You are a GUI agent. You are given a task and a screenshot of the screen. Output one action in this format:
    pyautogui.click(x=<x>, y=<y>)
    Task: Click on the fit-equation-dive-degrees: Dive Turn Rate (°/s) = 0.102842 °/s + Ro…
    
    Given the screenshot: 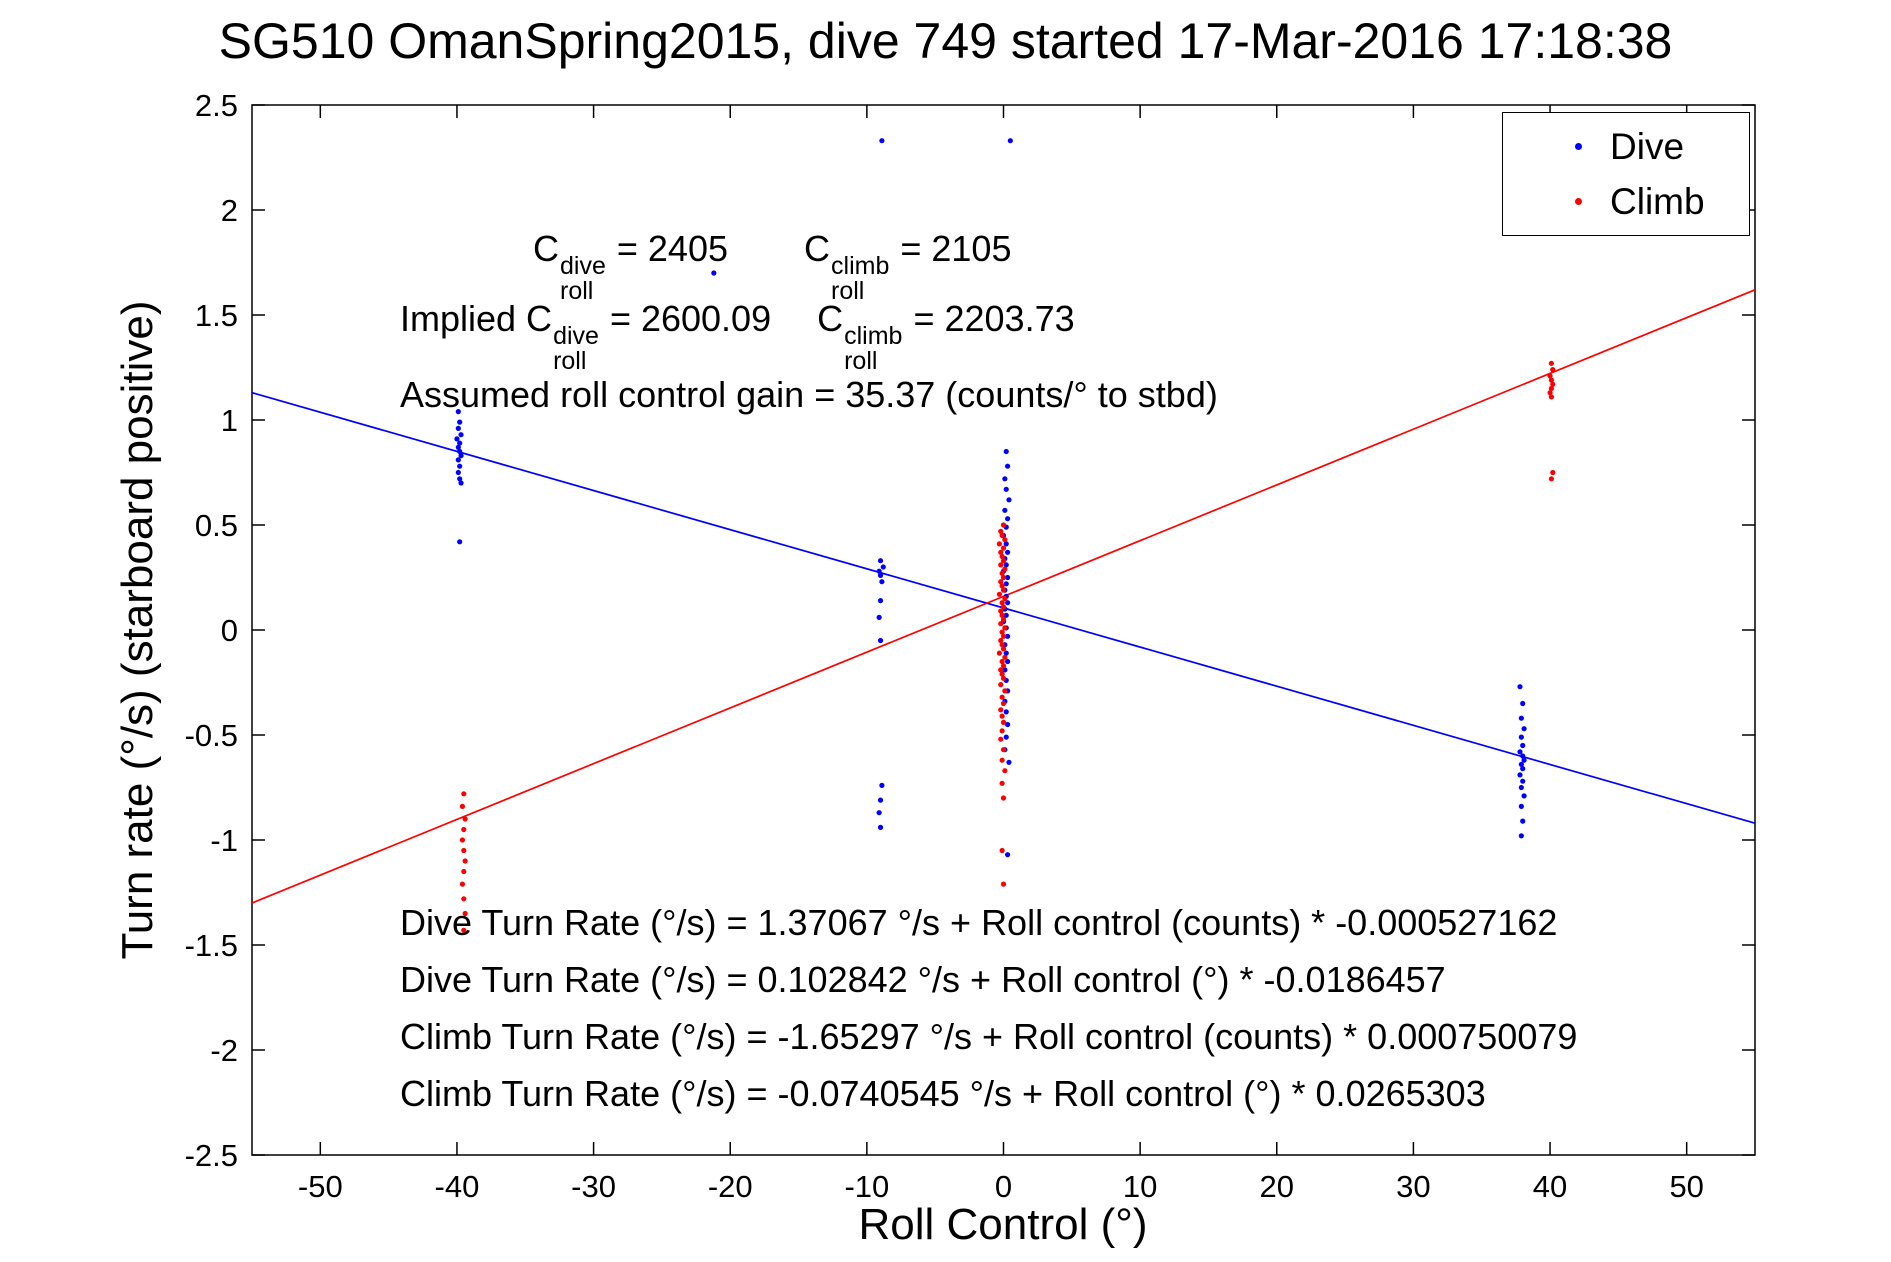 What is the action you would take?
    pyautogui.click(x=923, y=979)
    